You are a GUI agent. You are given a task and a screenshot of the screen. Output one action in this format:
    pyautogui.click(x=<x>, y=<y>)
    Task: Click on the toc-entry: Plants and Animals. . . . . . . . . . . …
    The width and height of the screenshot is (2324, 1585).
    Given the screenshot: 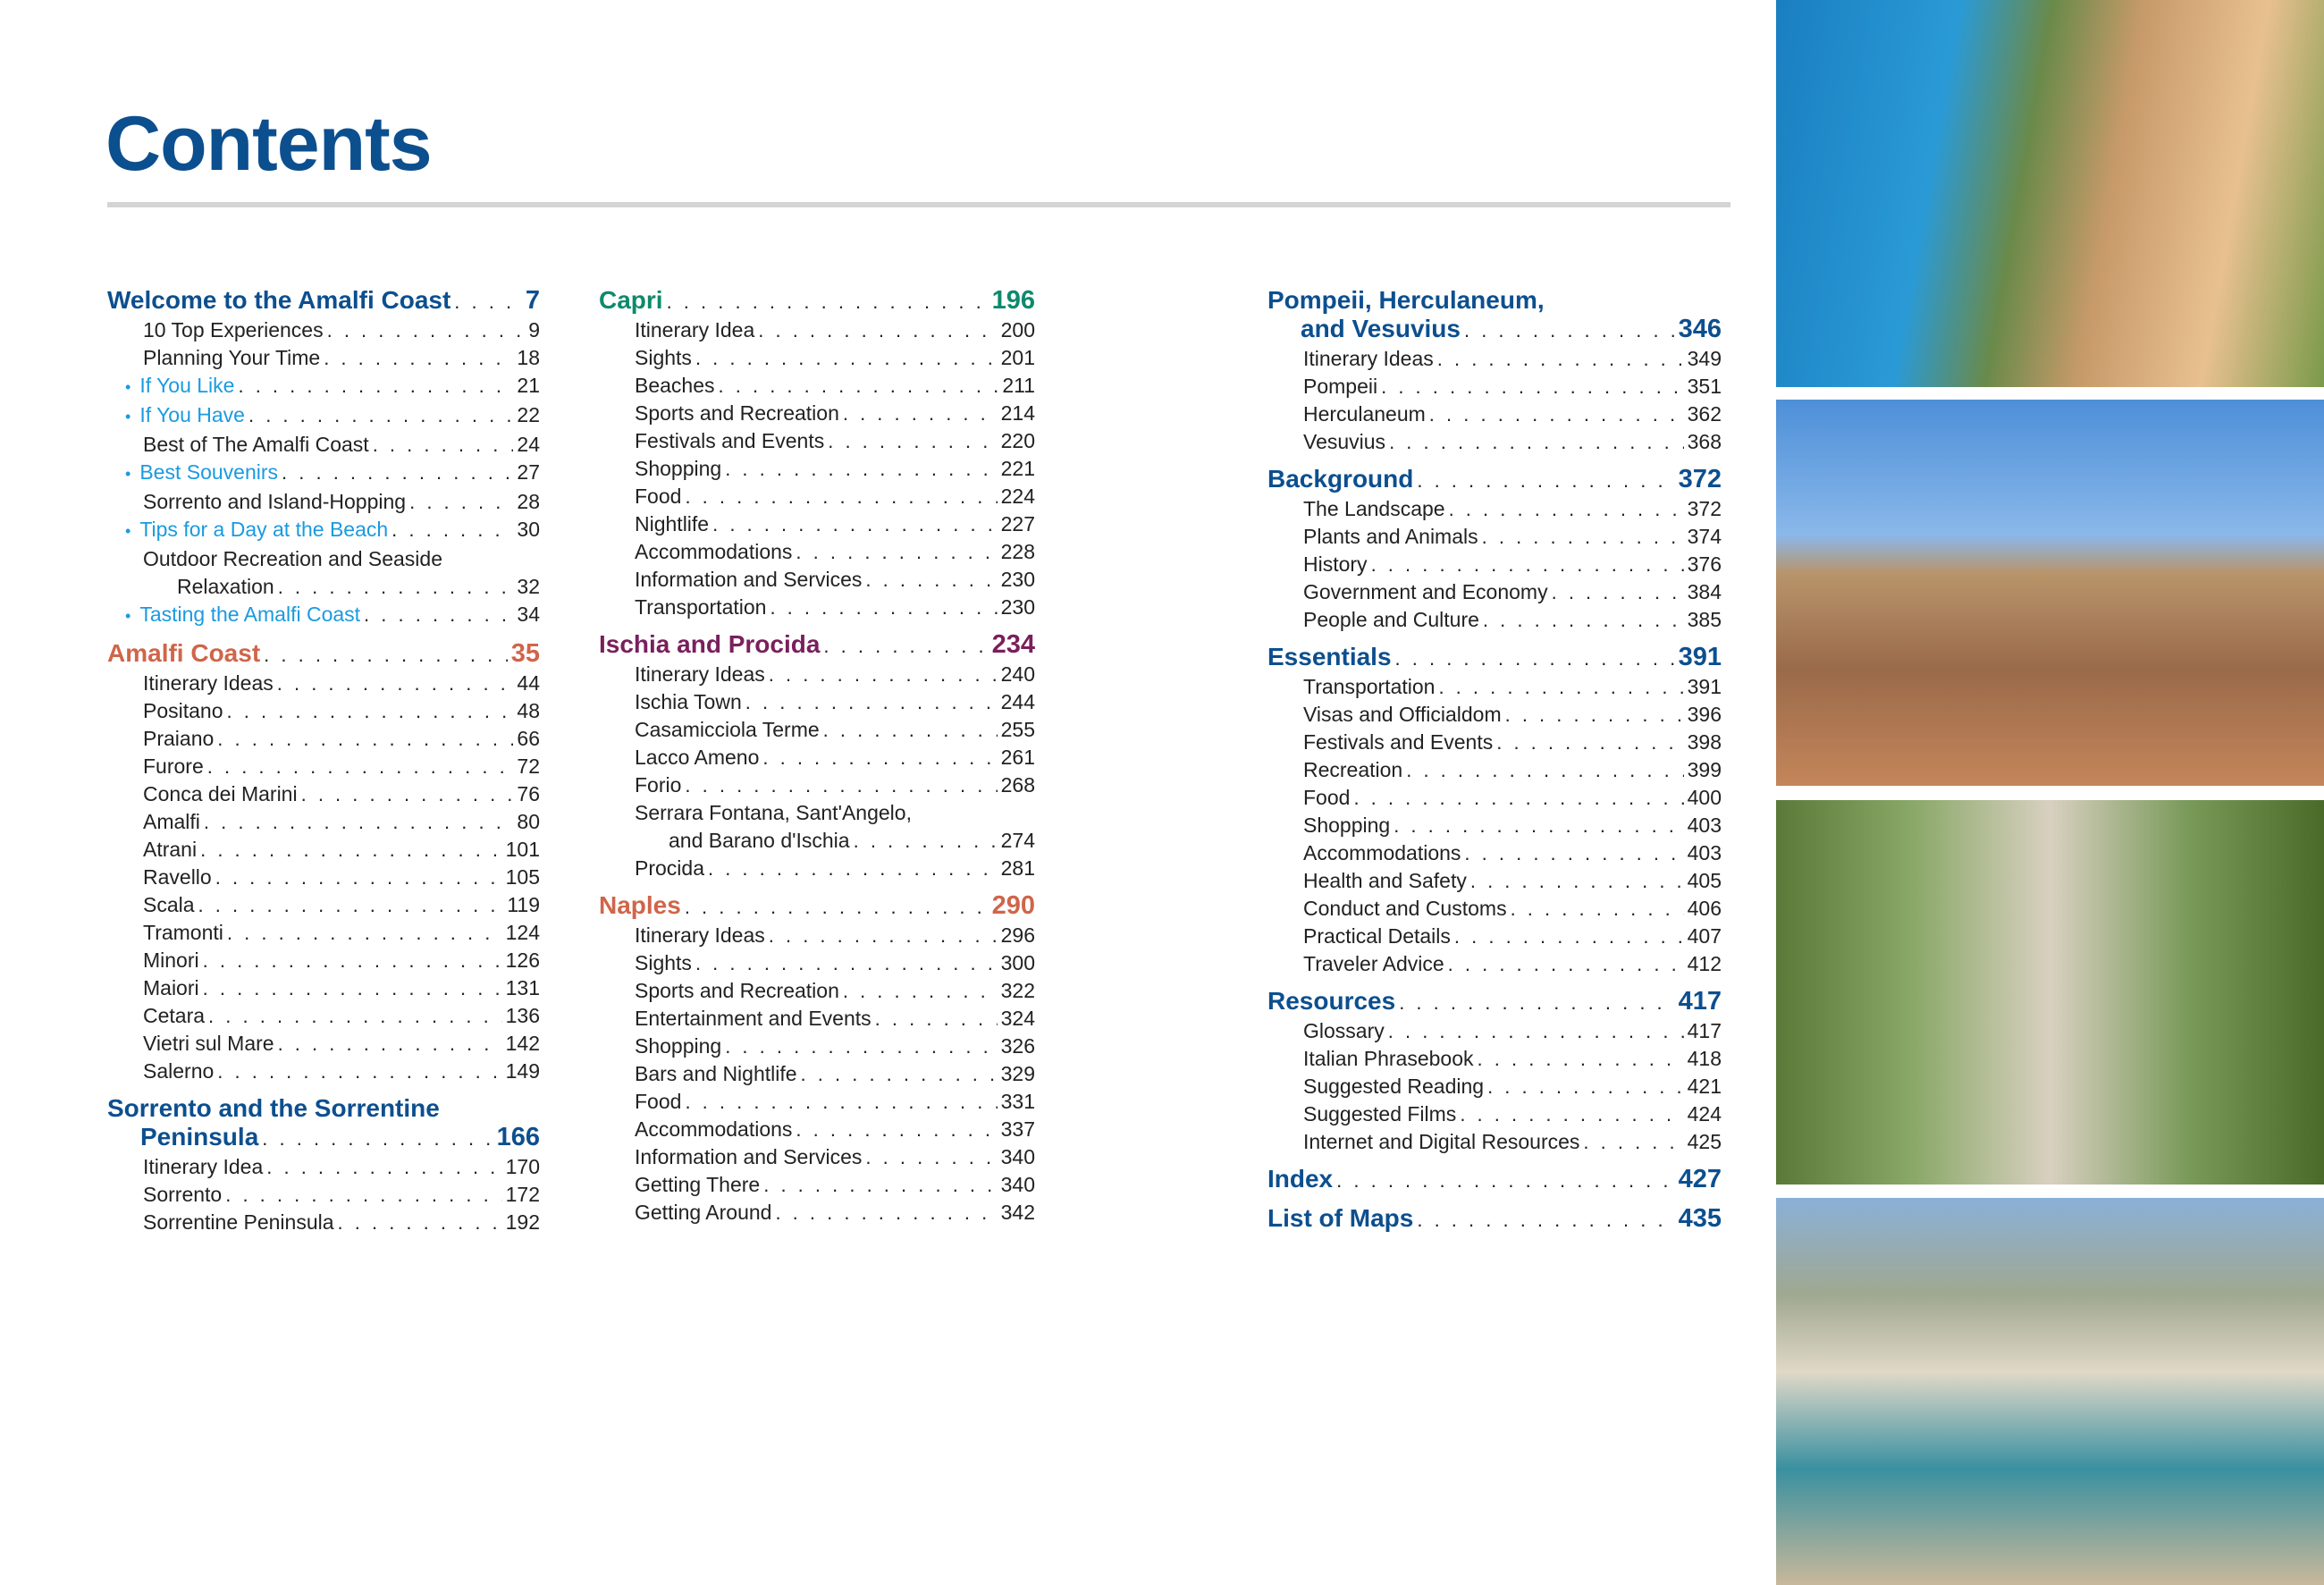 What is the action you would take?
    pyautogui.click(x=1495, y=537)
    